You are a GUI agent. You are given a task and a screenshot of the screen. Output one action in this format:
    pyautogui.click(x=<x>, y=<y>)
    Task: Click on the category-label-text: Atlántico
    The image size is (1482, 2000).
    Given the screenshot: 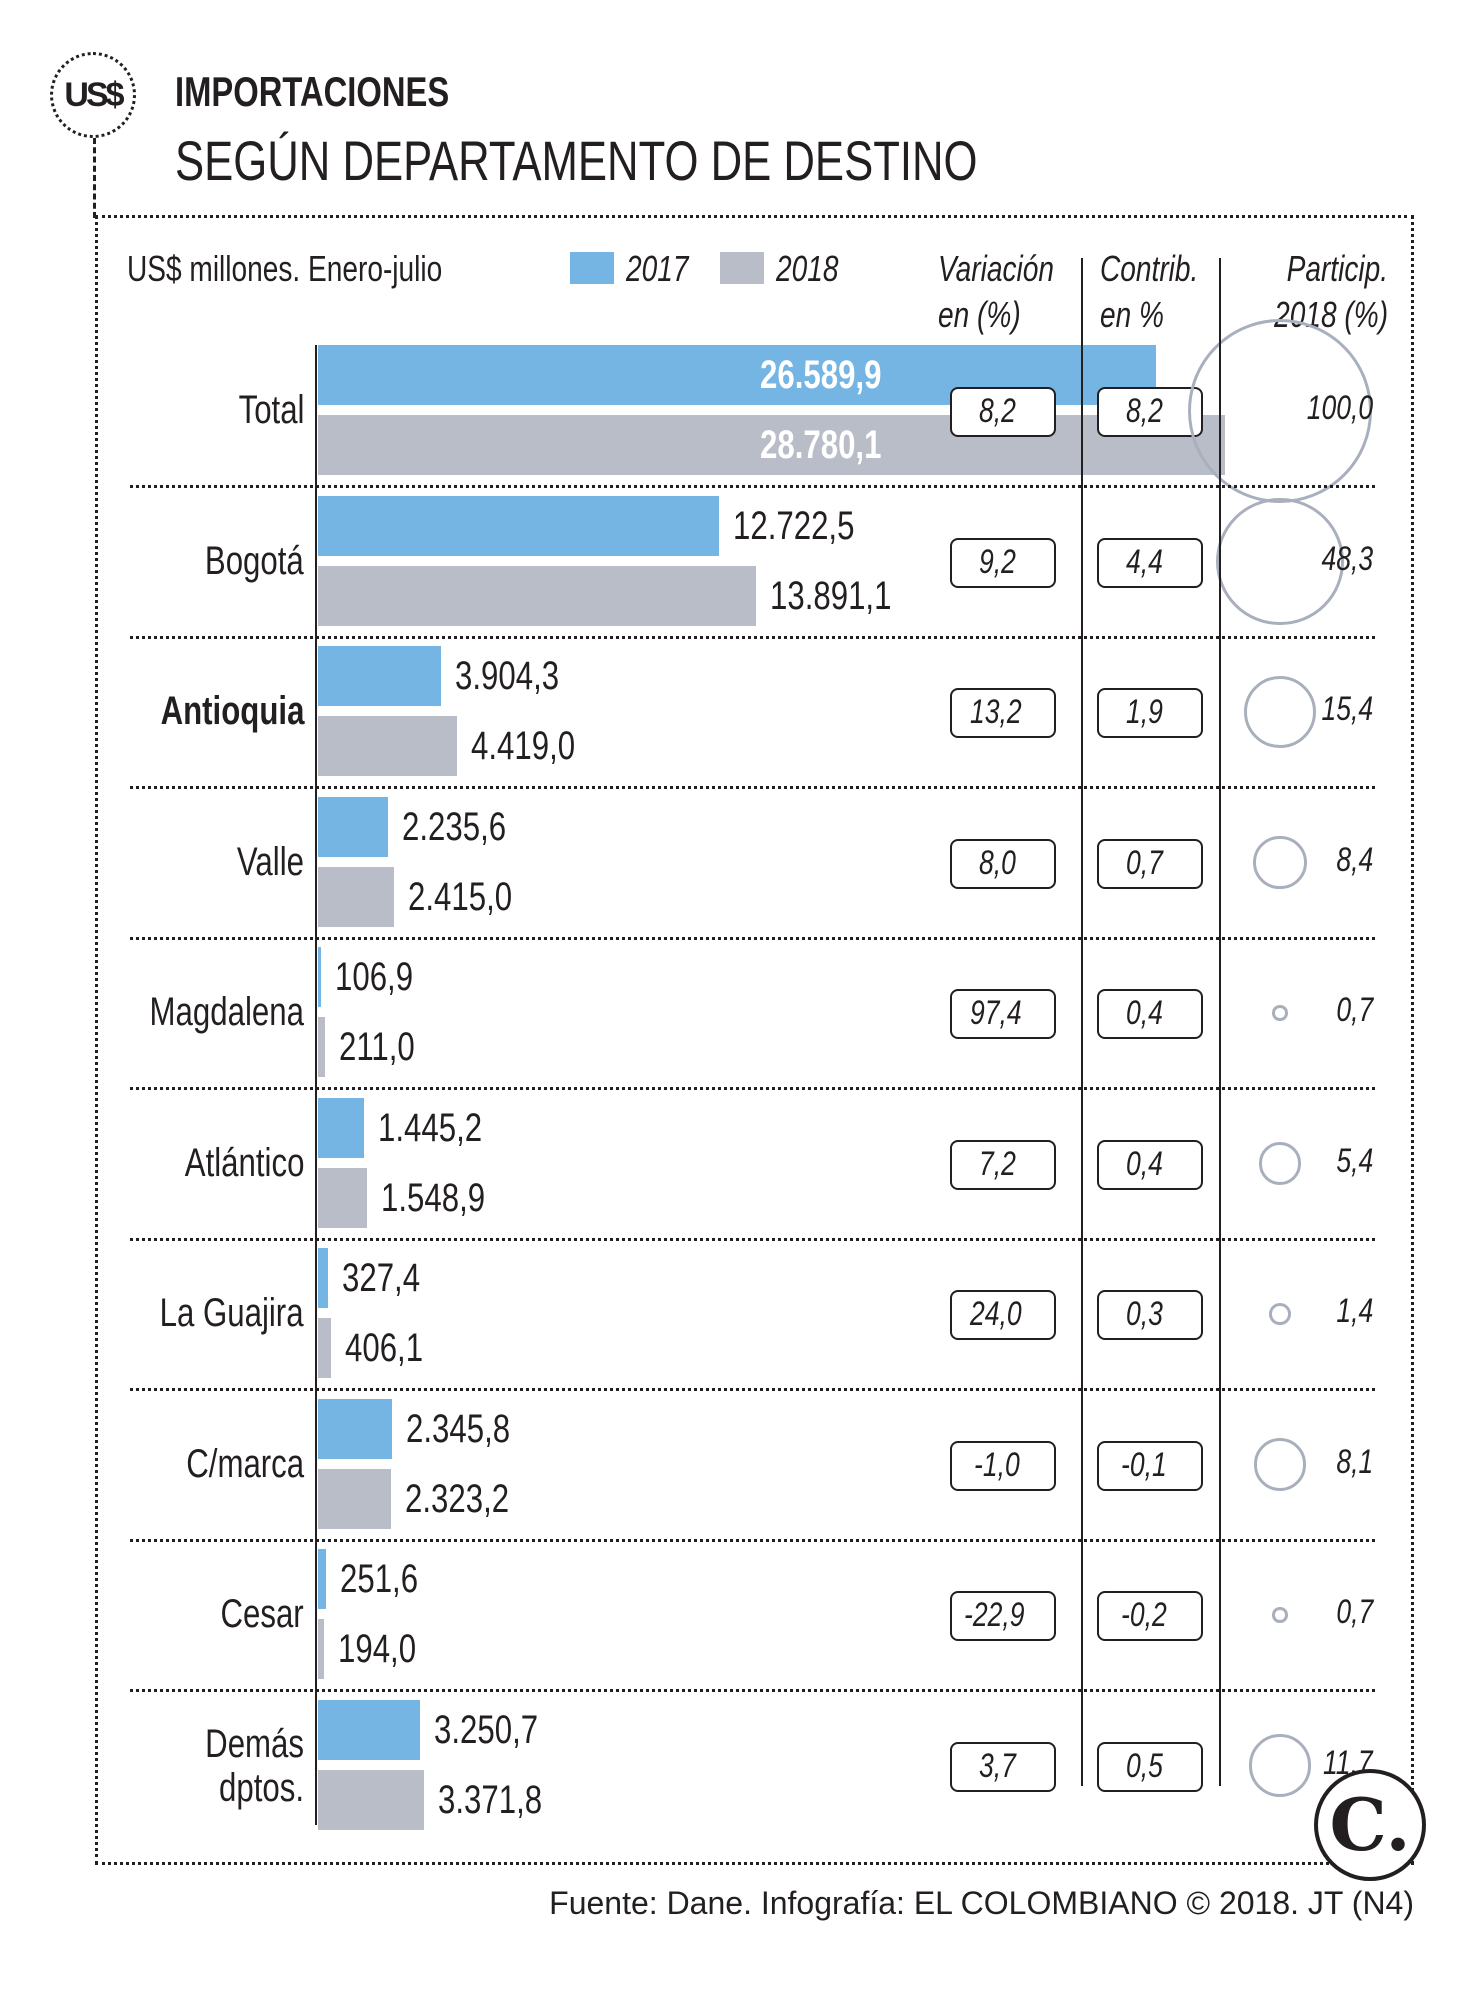 What is the action you would take?
    pyautogui.click(x=244, y=1162)
    